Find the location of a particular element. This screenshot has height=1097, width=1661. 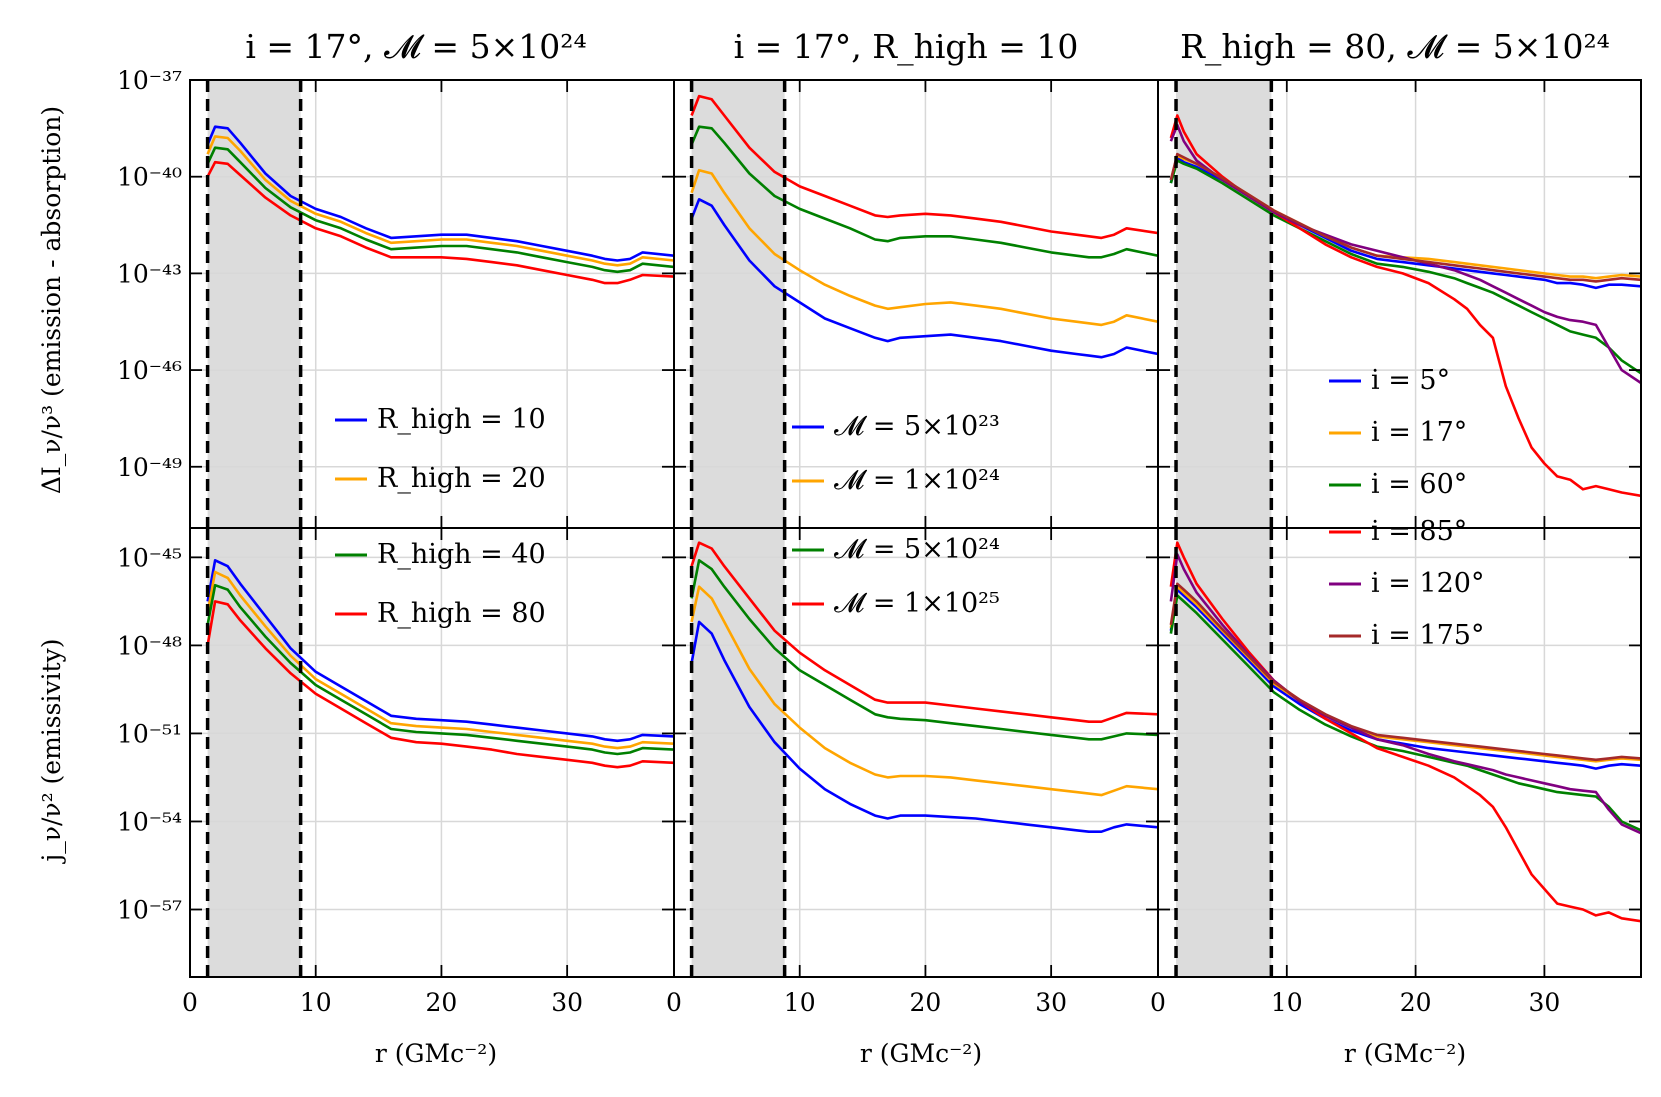

axes-frame is located at coordinates (1399, 752).